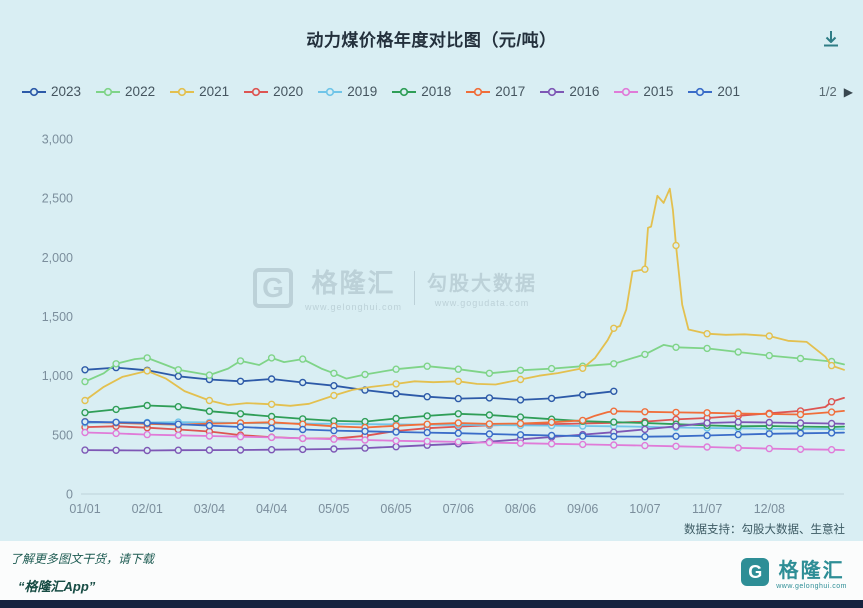 The width and height of the screenshot is (863, 608). What do you see at coordinates (764, 530) in the screenshot?
I see `data-source-note: 数据支持：勾股大数据、生意社` at bounding box center [764, 530].